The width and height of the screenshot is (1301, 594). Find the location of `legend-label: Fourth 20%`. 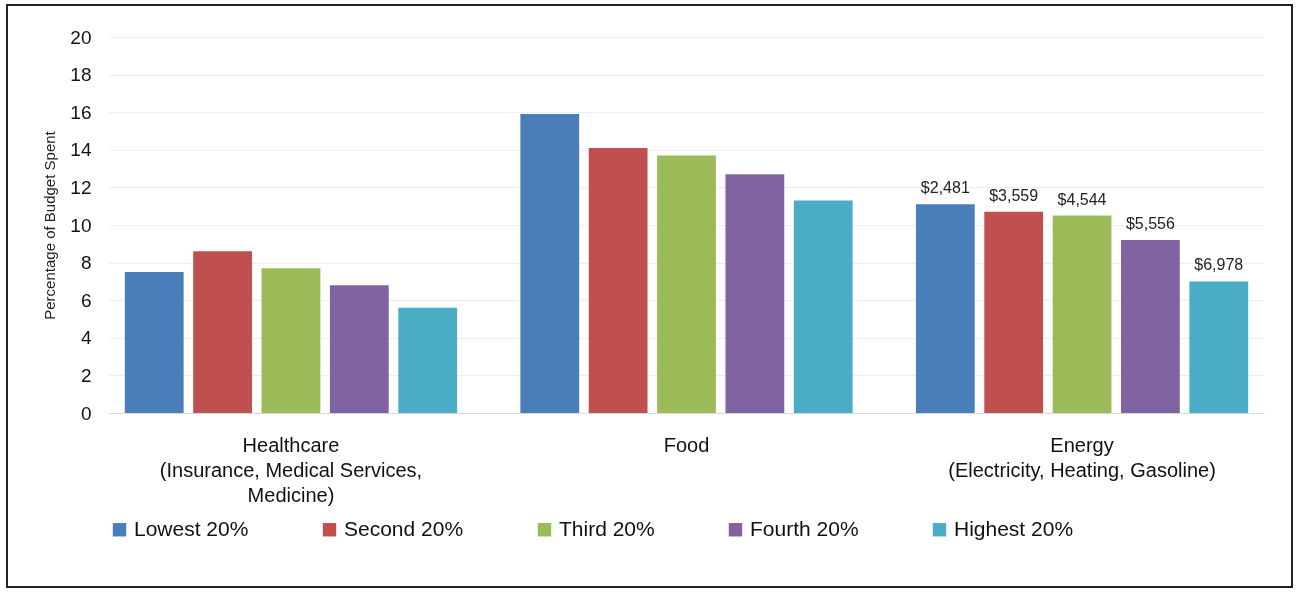

legend-label: Fourth 20% is located at coordinates (804, 528).